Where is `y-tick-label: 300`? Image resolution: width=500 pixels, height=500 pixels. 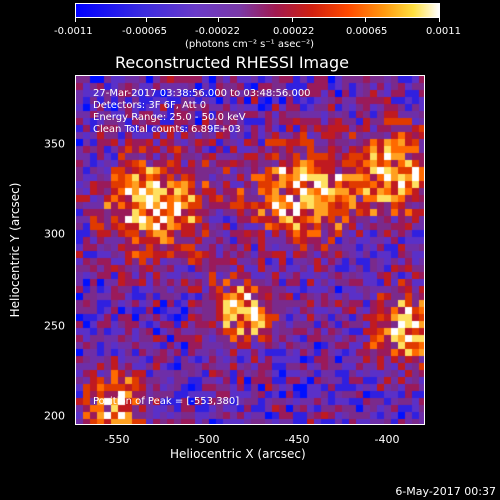
y-tick-label: 300 is located at coordinates (54, 234).